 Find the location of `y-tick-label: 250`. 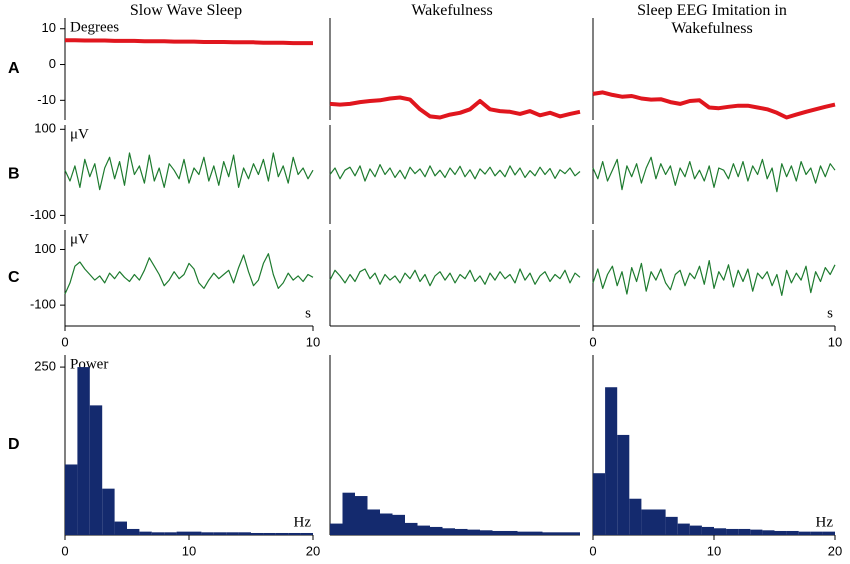

y-tick-label: 250 is located at coordinates (45, 366).